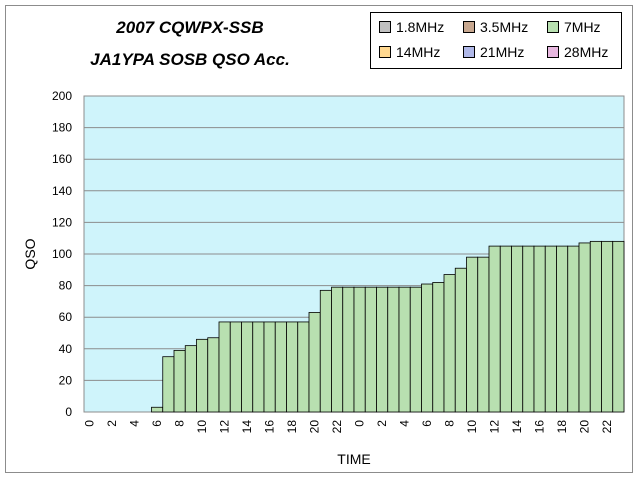 The height and width of the screenshot is (480, 640). I want to click on legend-label: 21MHz, so click(502, 52).